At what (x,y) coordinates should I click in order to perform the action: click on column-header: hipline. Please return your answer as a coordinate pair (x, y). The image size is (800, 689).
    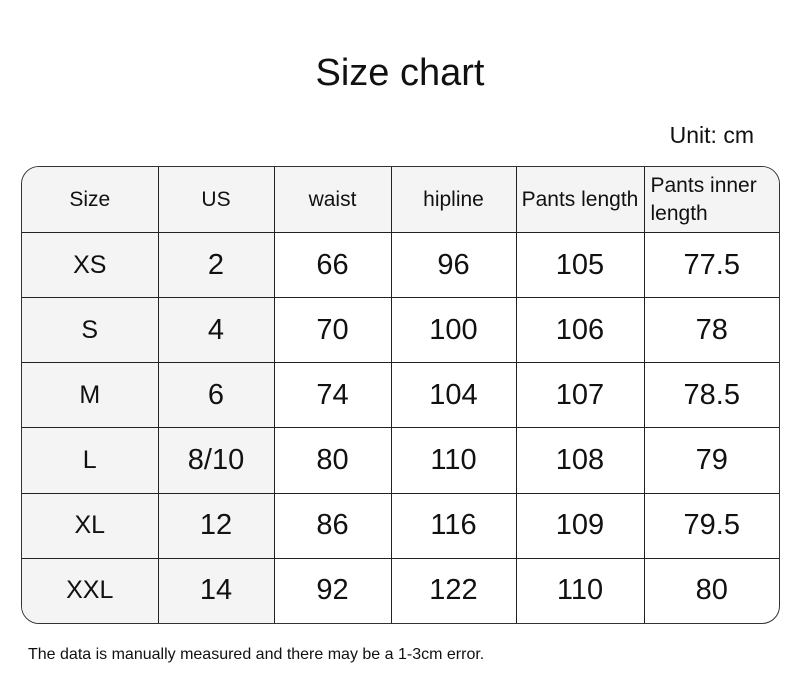
    Looking at the image, I should click on (453, 200).